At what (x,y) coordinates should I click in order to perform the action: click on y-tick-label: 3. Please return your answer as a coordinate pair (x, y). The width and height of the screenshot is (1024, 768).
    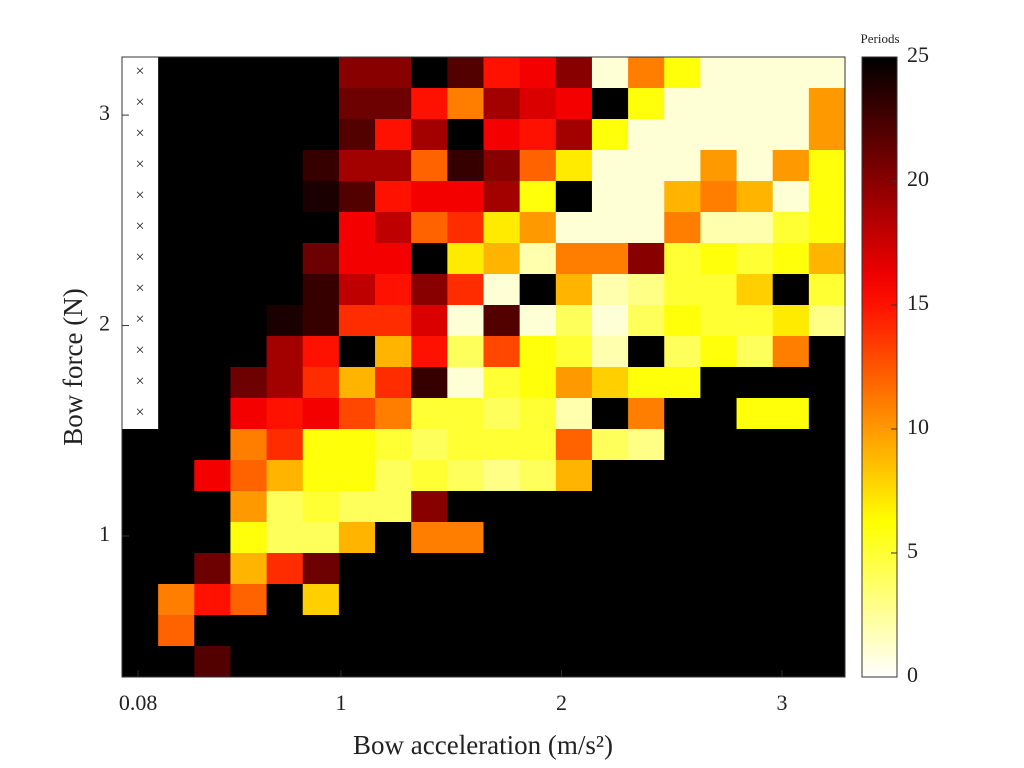
    Looking at the image, I should click on (104, 112).